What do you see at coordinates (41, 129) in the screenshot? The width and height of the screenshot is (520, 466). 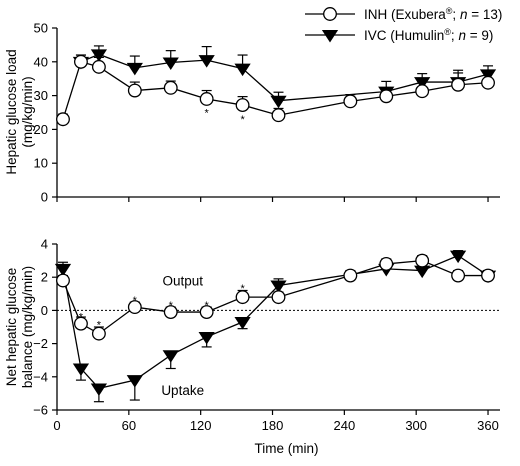 I see `y-tick-label-top: 20` at bounding box center [41, 129].